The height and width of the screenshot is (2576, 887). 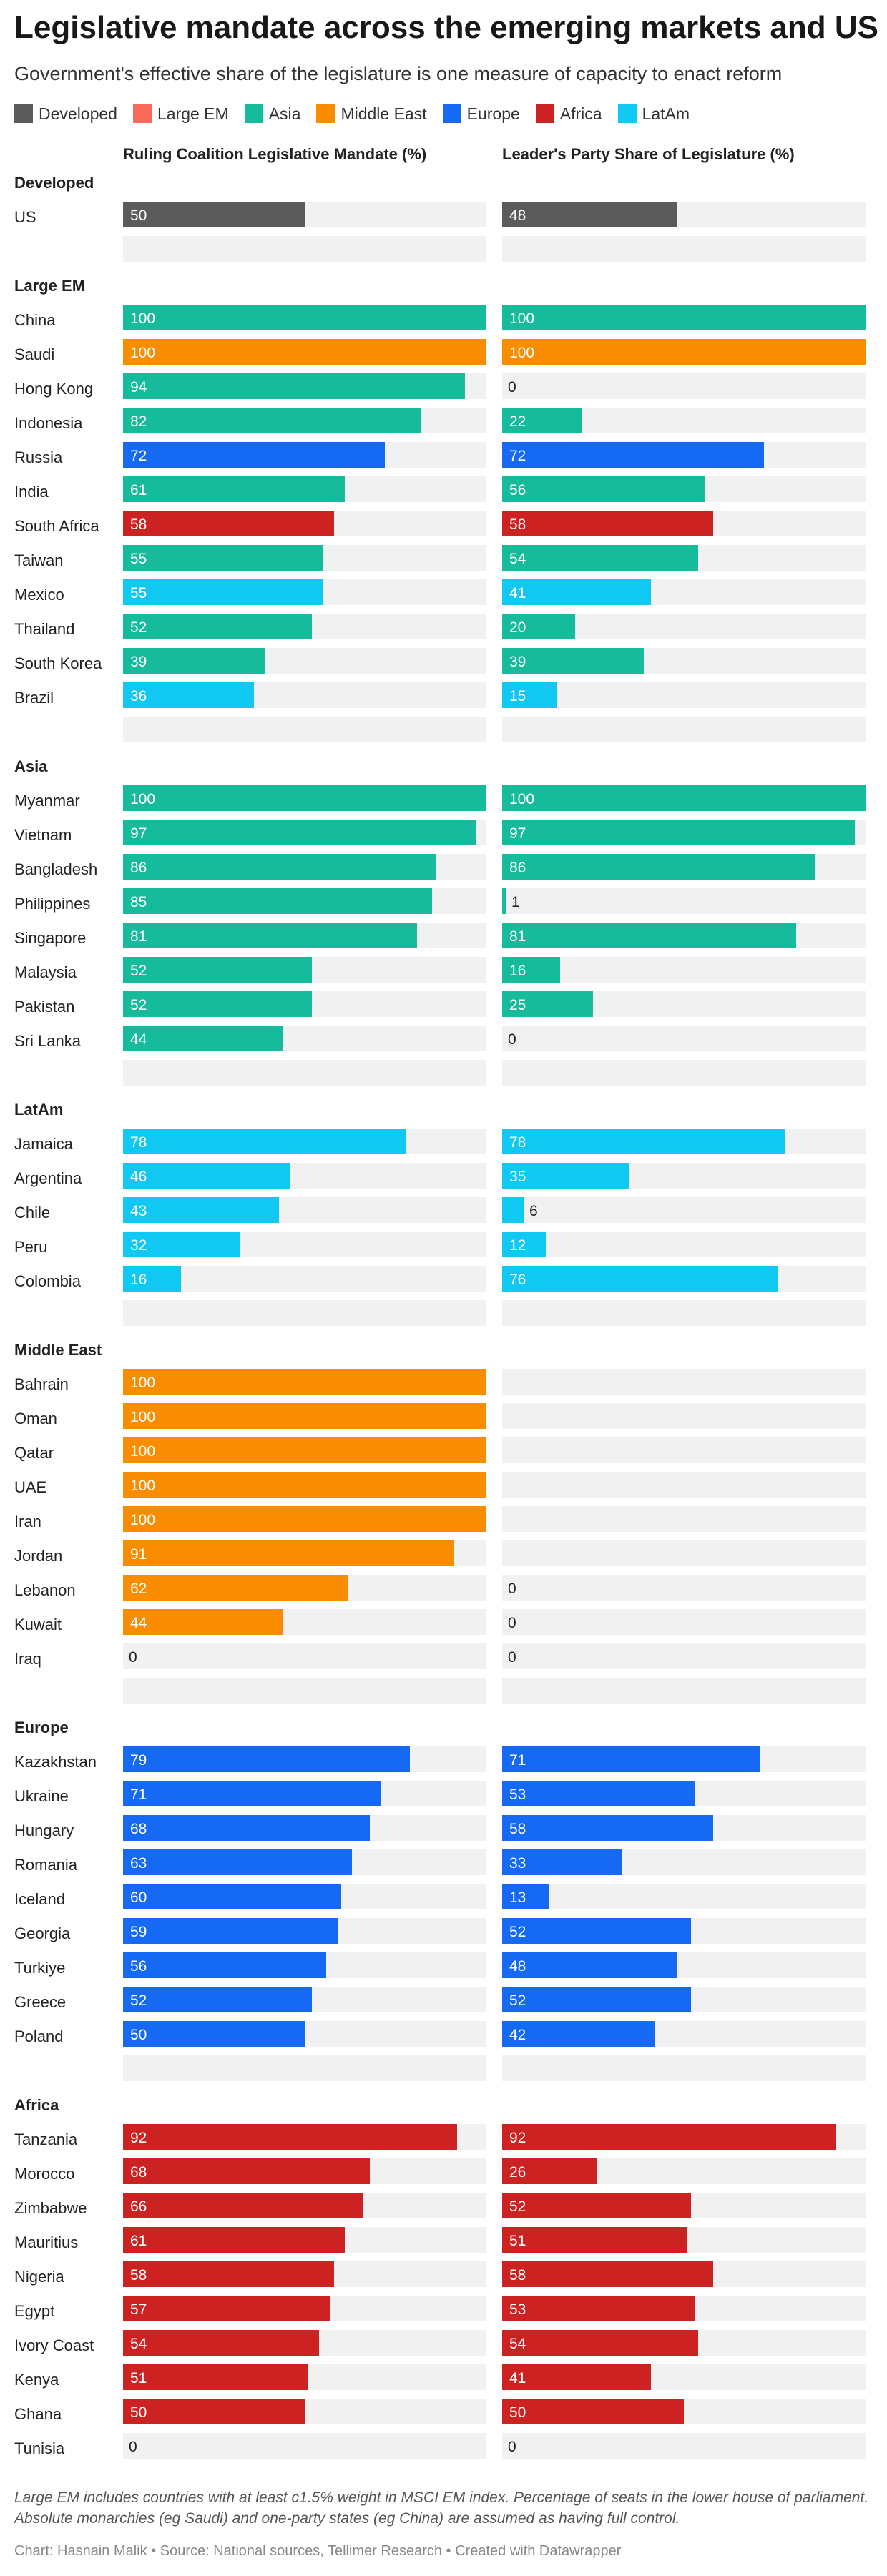 What do you see at coordinates (138, 1246) in the screenshot?
I see `value-label: 32` at bounding box center [138, 1246].